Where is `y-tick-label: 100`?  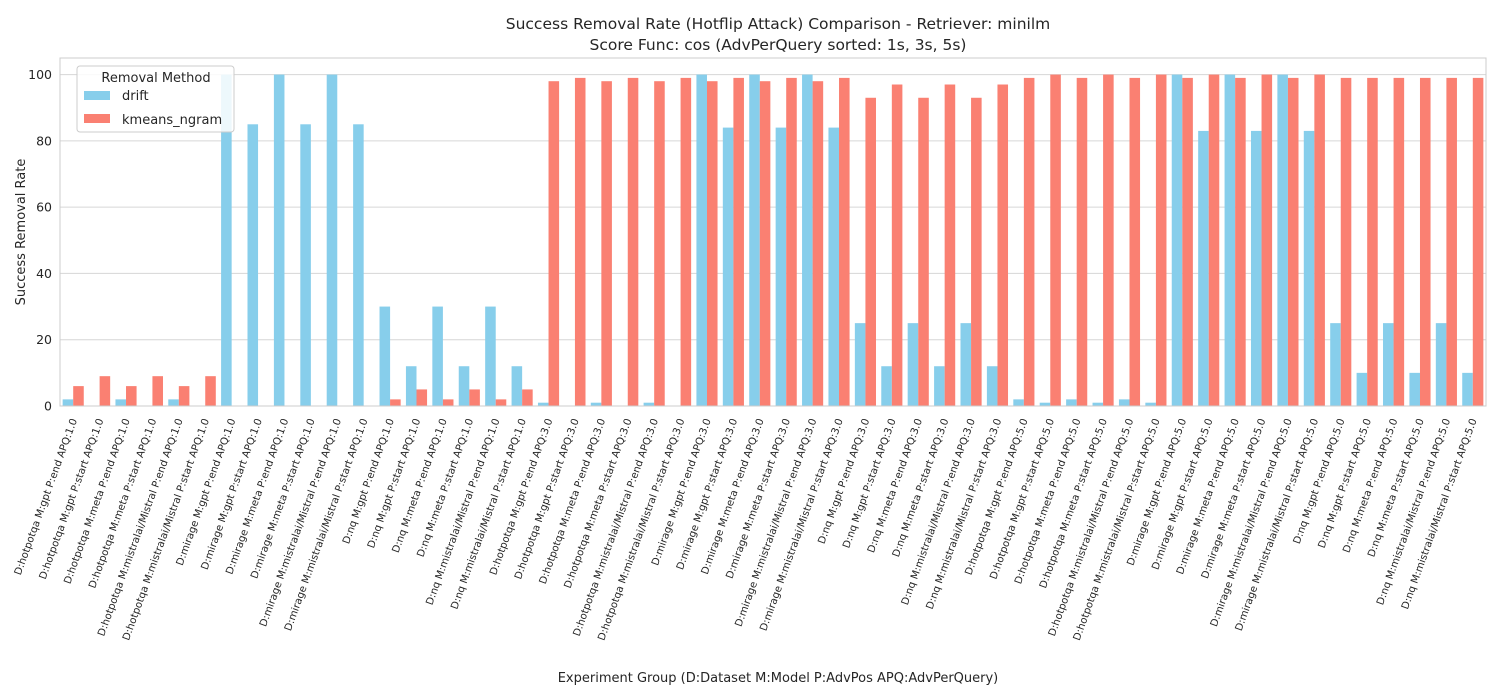
y-tick-label: 100 is located at coordinates (40, 74).